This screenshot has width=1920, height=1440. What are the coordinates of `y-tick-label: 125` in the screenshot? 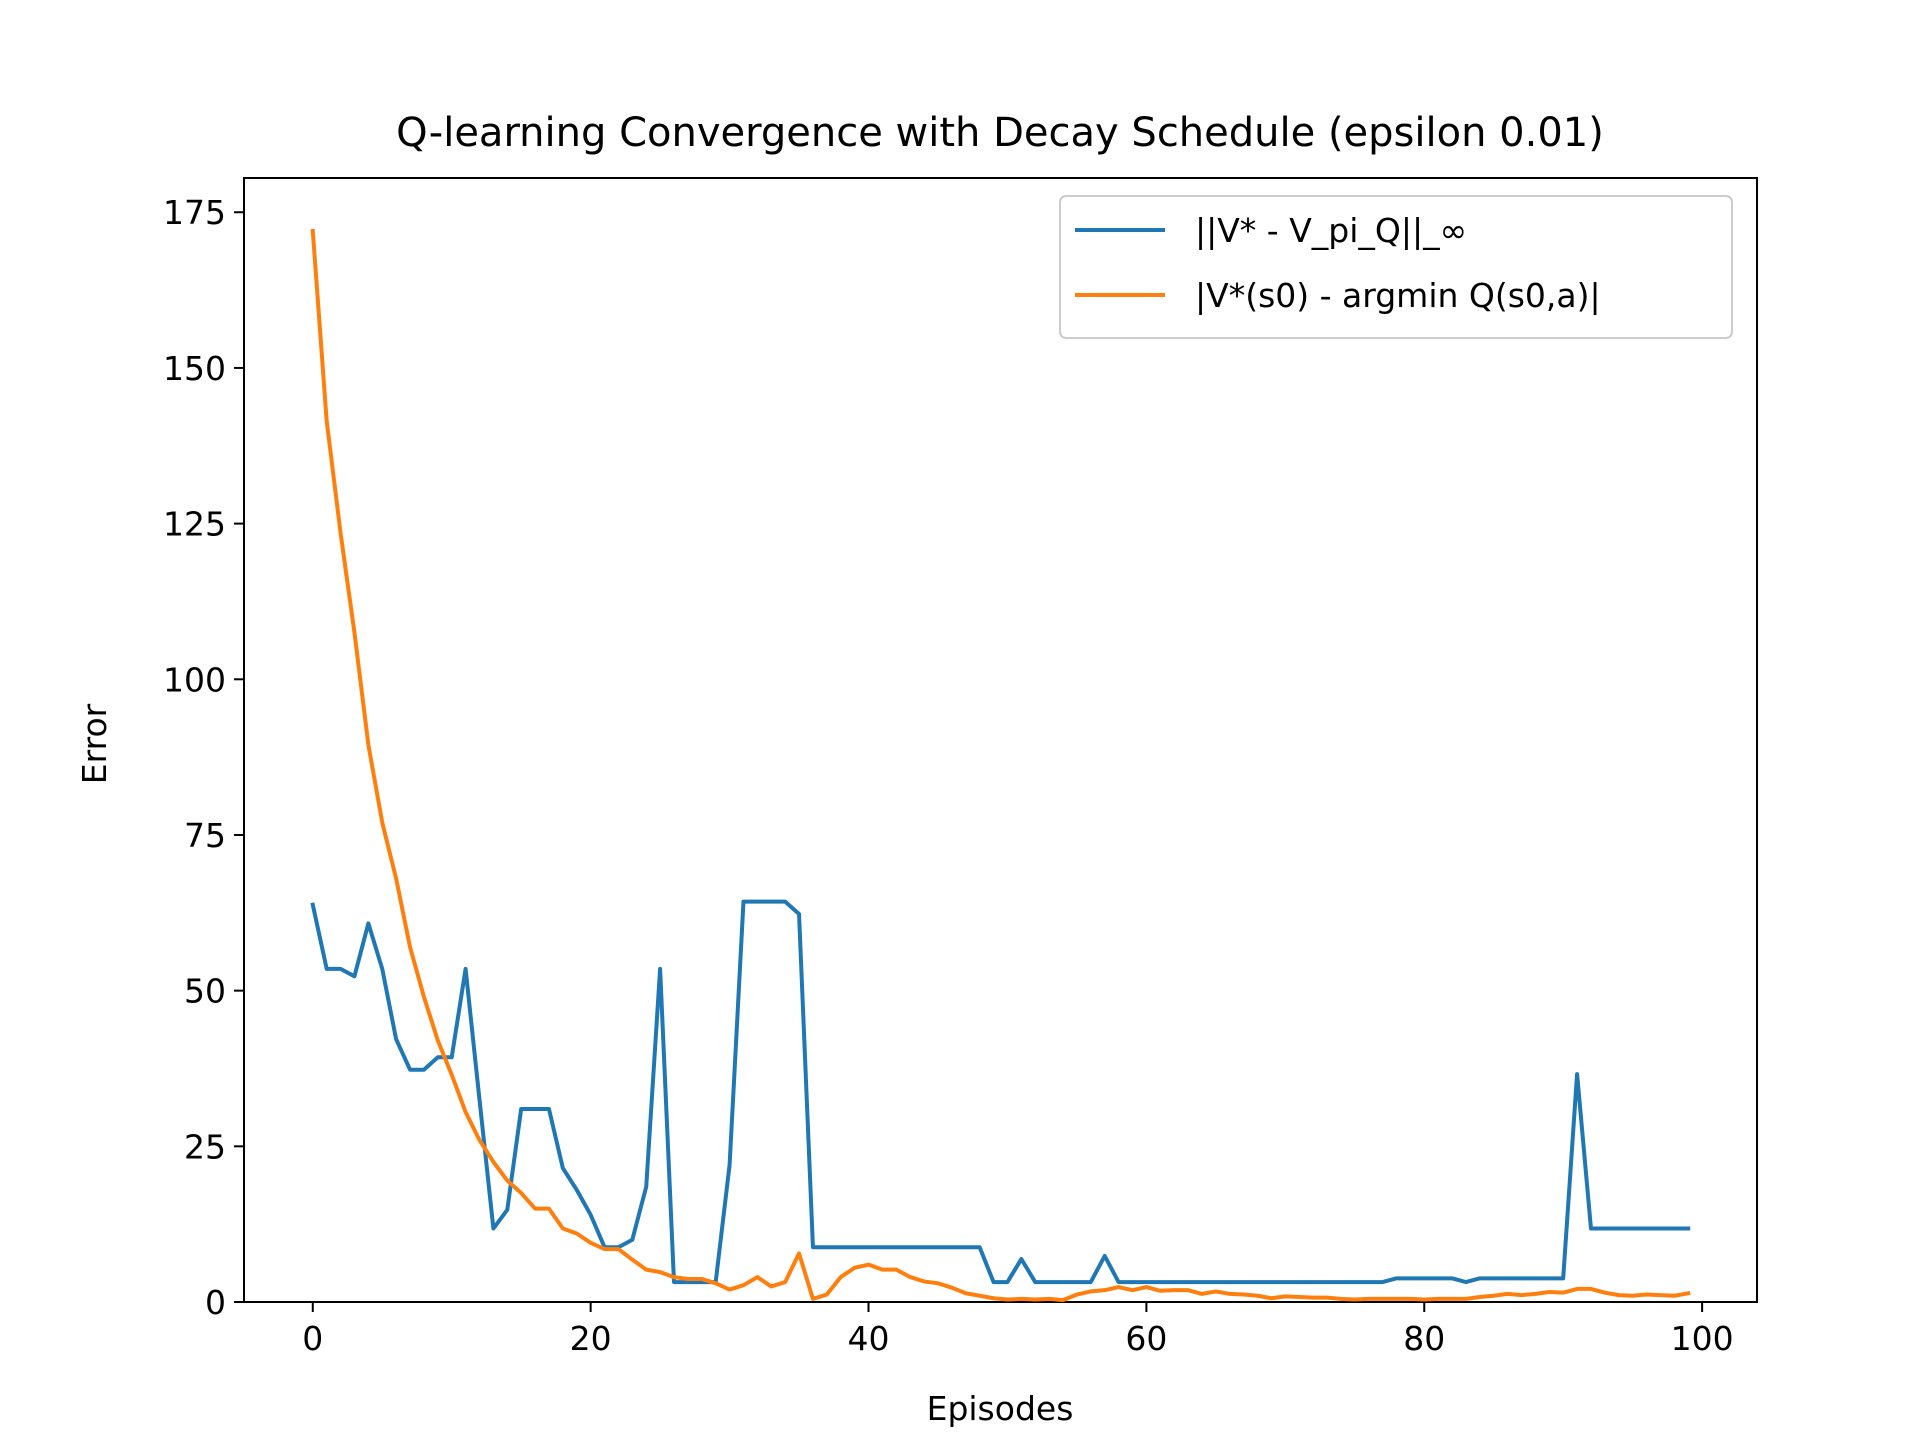 It's located at (194, 524).